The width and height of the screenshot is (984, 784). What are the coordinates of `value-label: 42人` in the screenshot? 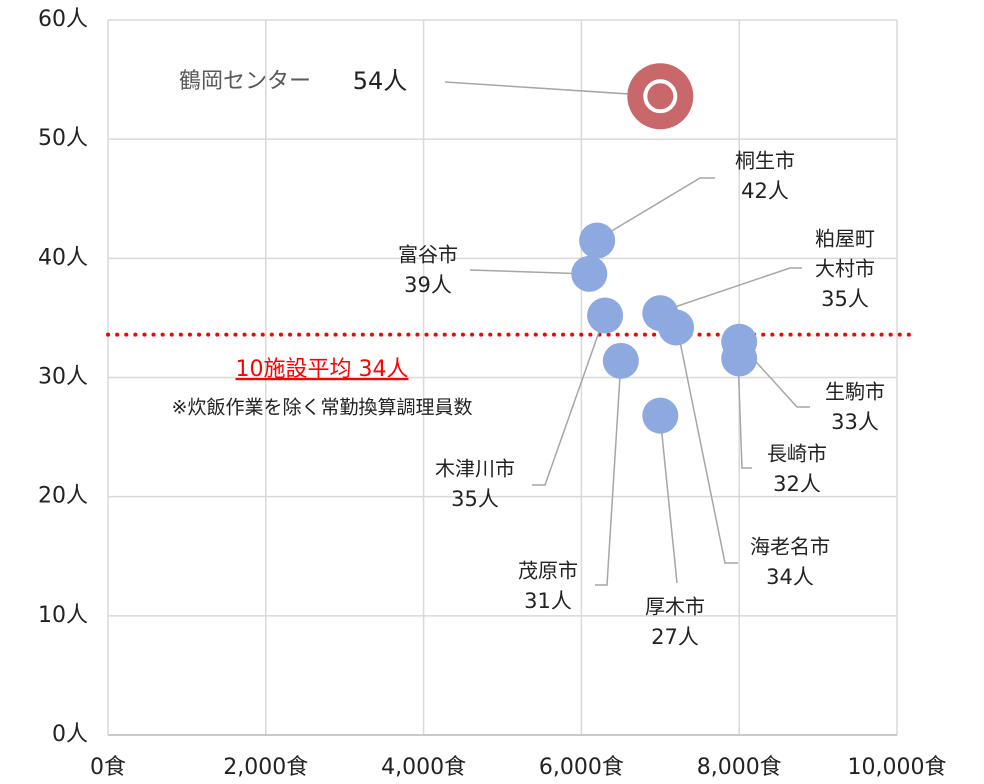 It's located at (765, 191).